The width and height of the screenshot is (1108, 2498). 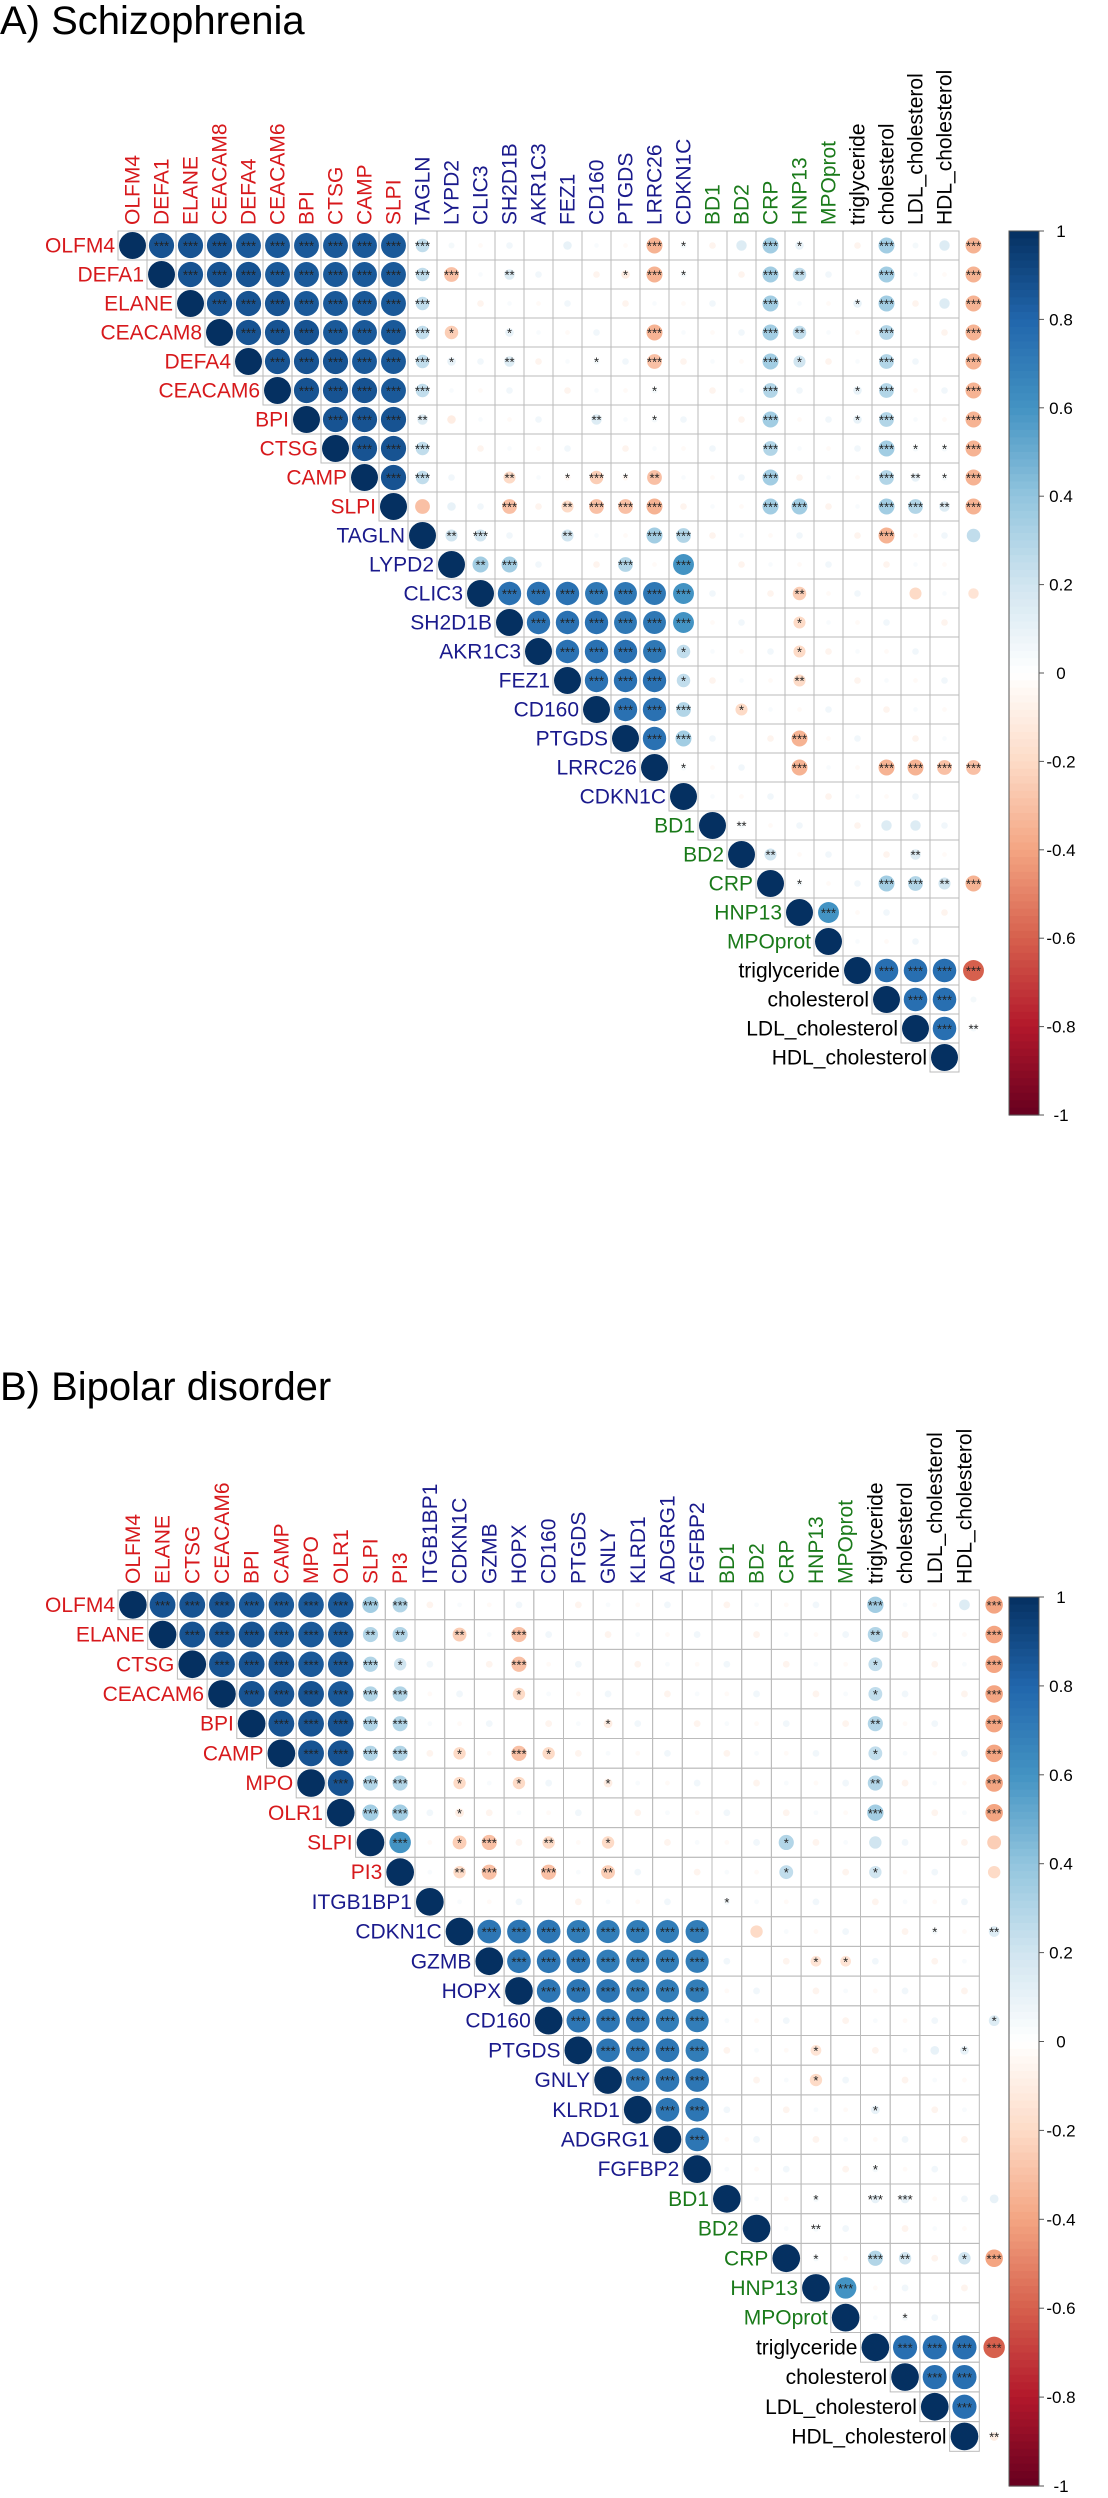 I want to click on colorbar-tick-label: -0.2, so click(x=1060, y=2130).